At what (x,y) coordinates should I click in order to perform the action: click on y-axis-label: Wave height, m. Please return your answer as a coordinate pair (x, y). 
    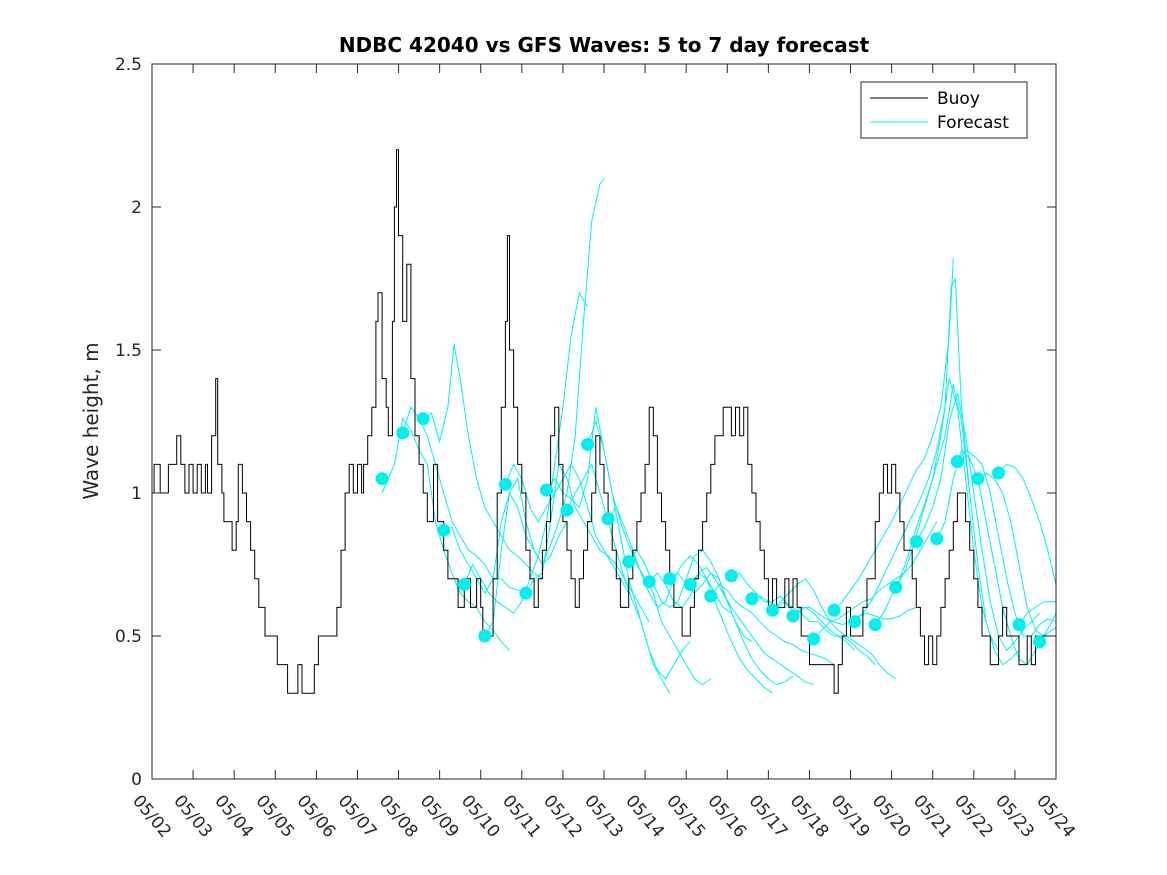
    Looking at the image, I should click on (91, 420).